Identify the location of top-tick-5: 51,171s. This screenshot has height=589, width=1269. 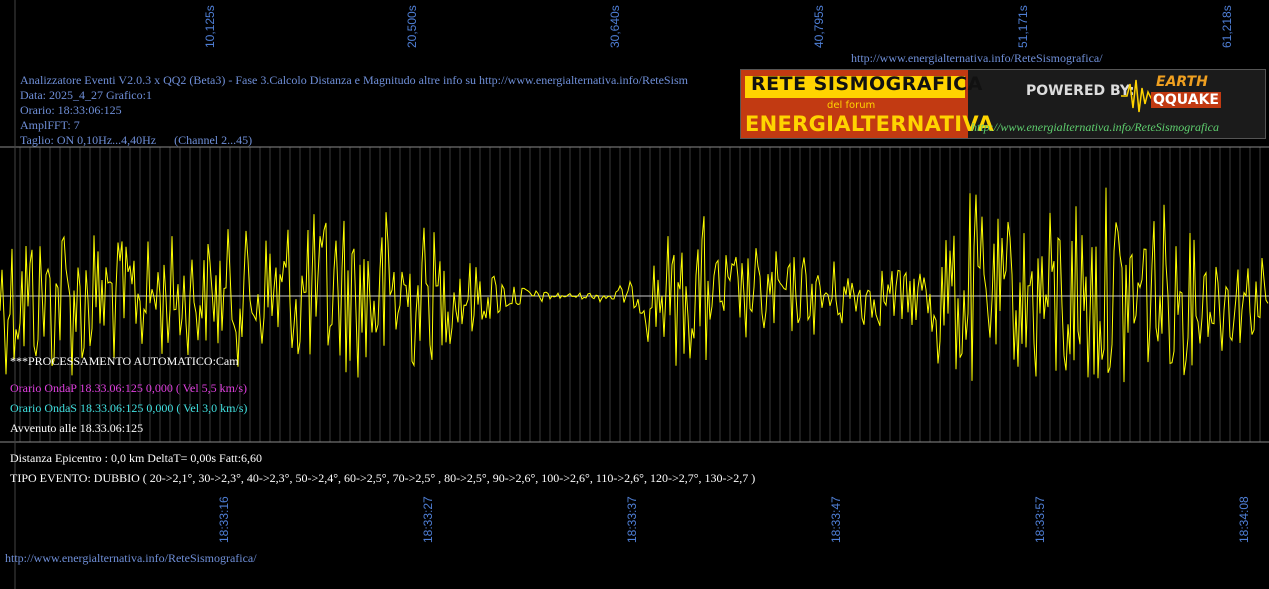
(1023, 26).